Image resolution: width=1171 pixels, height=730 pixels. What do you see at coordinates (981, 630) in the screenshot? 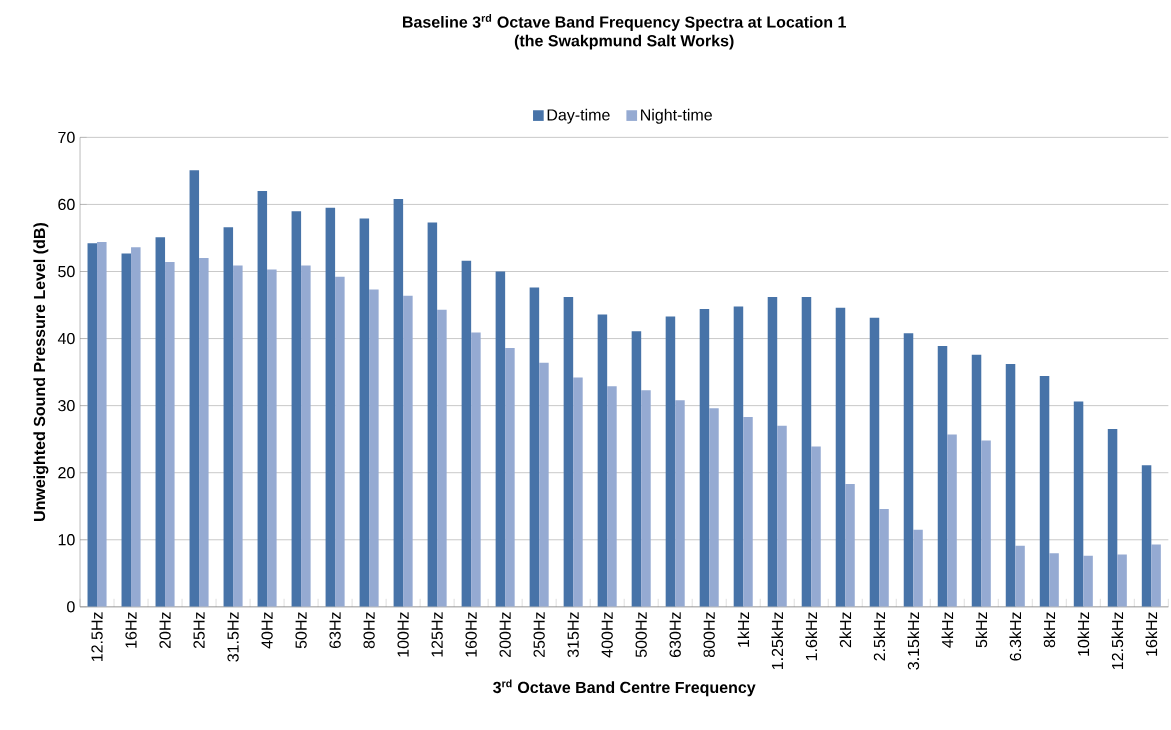
I see `x-tick-label: 5kHz` at bounding box center [981, 630].